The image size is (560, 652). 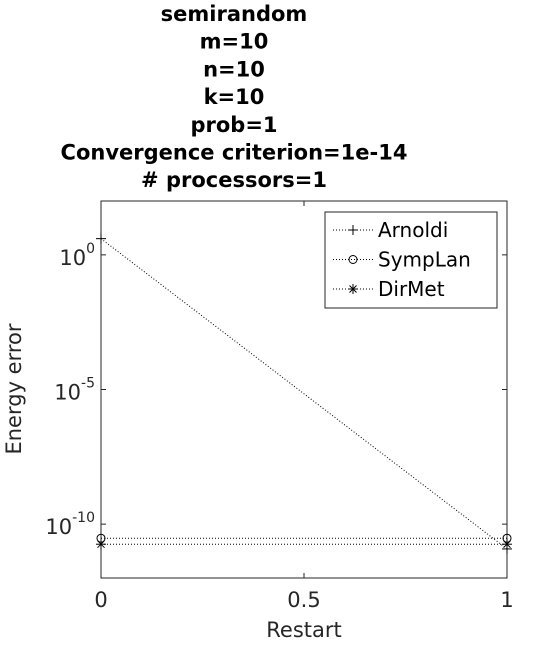 I want to click on title-line: m=10, so click(x=234, y=42).